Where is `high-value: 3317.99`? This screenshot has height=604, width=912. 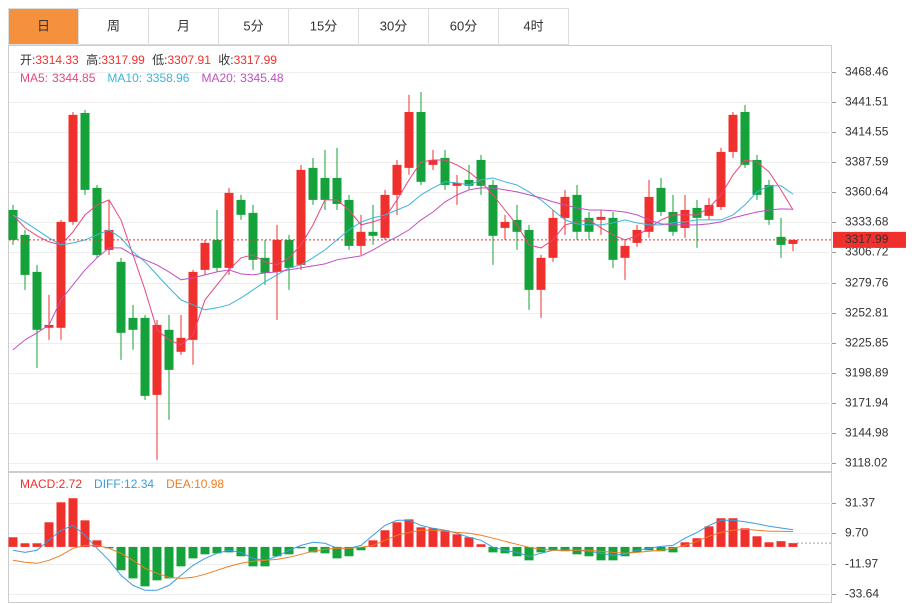 high-value: 3317.99 is located at coordinates (123, 60).